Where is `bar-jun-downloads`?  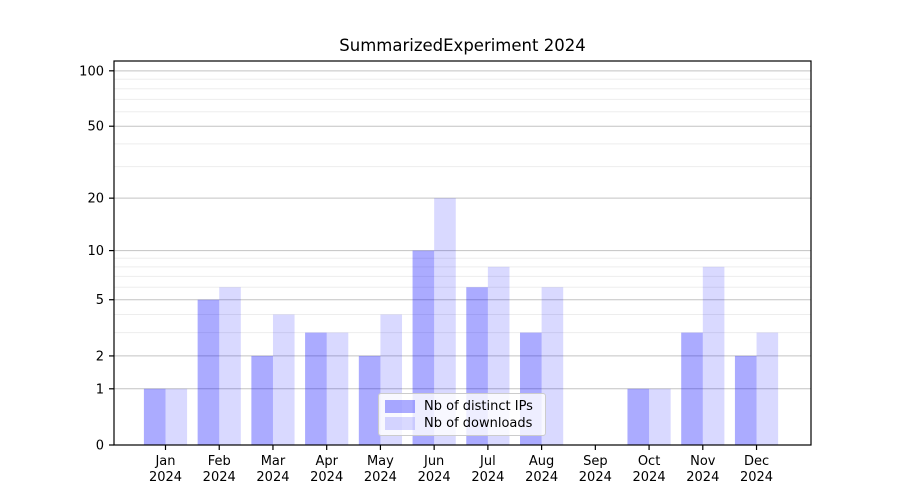 bar-jun-downloads is located at coordinates (445, 321).